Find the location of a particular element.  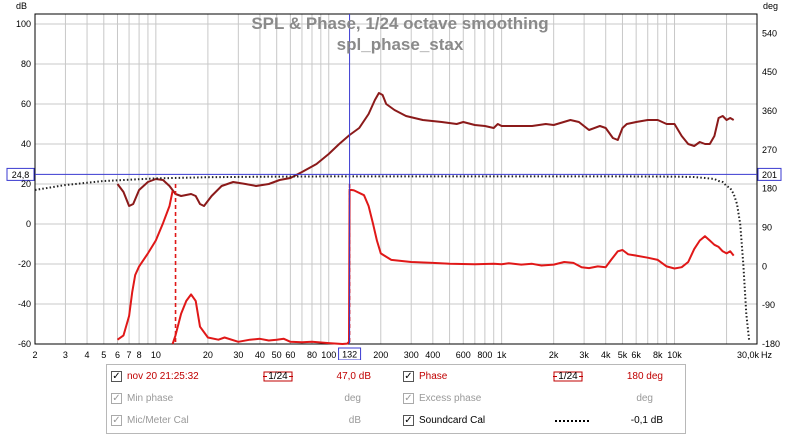

cursor-x-readout: 132 is located at coordinates (350, 353).